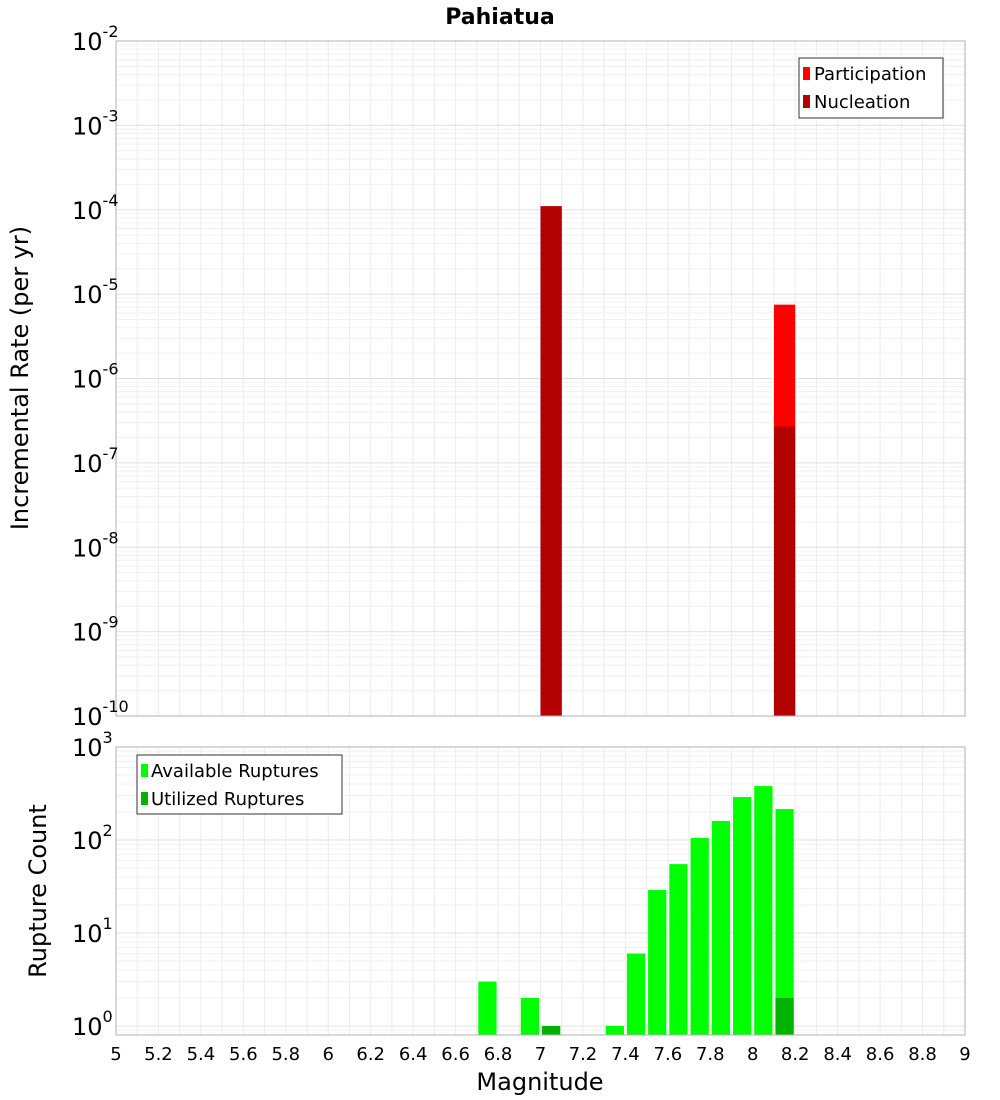  I want to click on legend-label-available: Available Ruptures, so click(235, 771).